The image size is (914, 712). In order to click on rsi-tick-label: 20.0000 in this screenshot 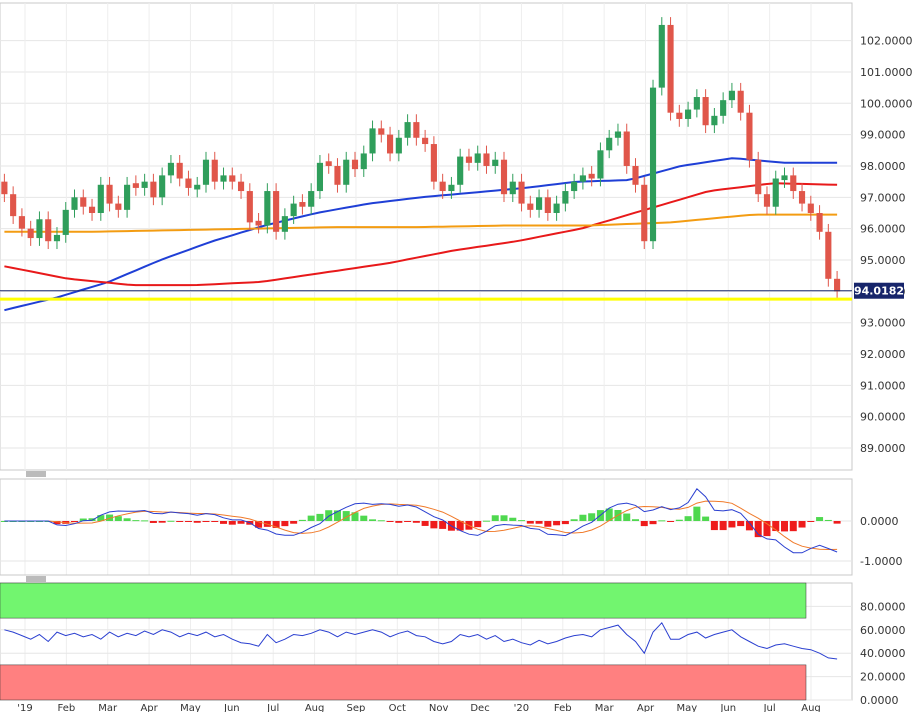, I will do `click(883, 677)`.